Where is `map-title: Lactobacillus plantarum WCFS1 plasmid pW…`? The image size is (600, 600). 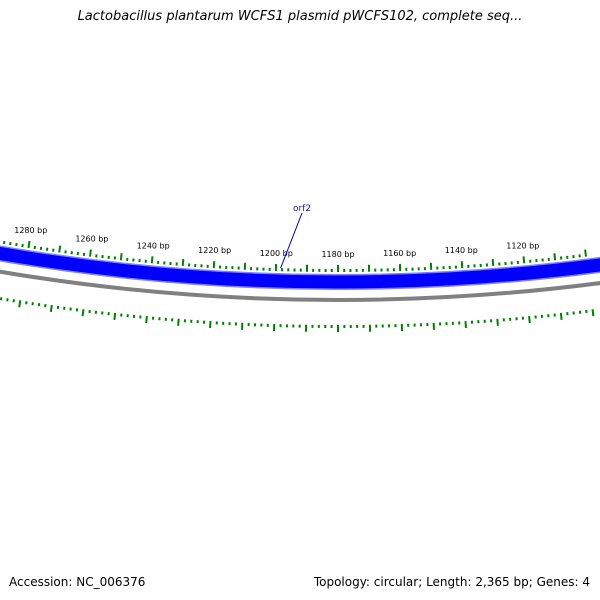 map-title: Lactobacillus plantarum WCFS1 plasmid pW… is located at coordinates (300, 16).